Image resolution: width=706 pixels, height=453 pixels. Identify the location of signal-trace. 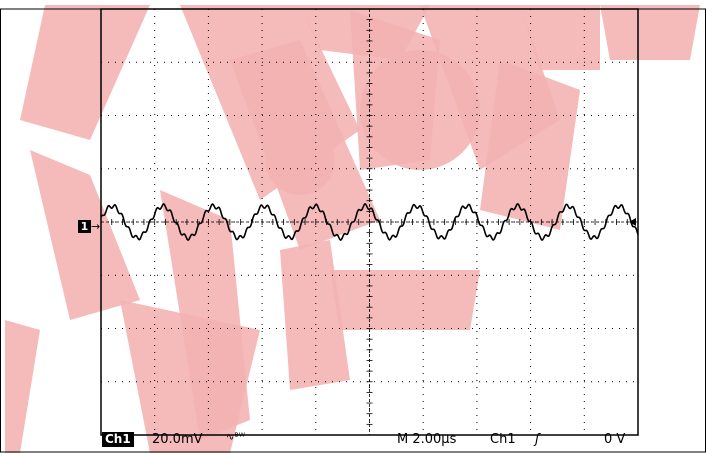
(369, 222).